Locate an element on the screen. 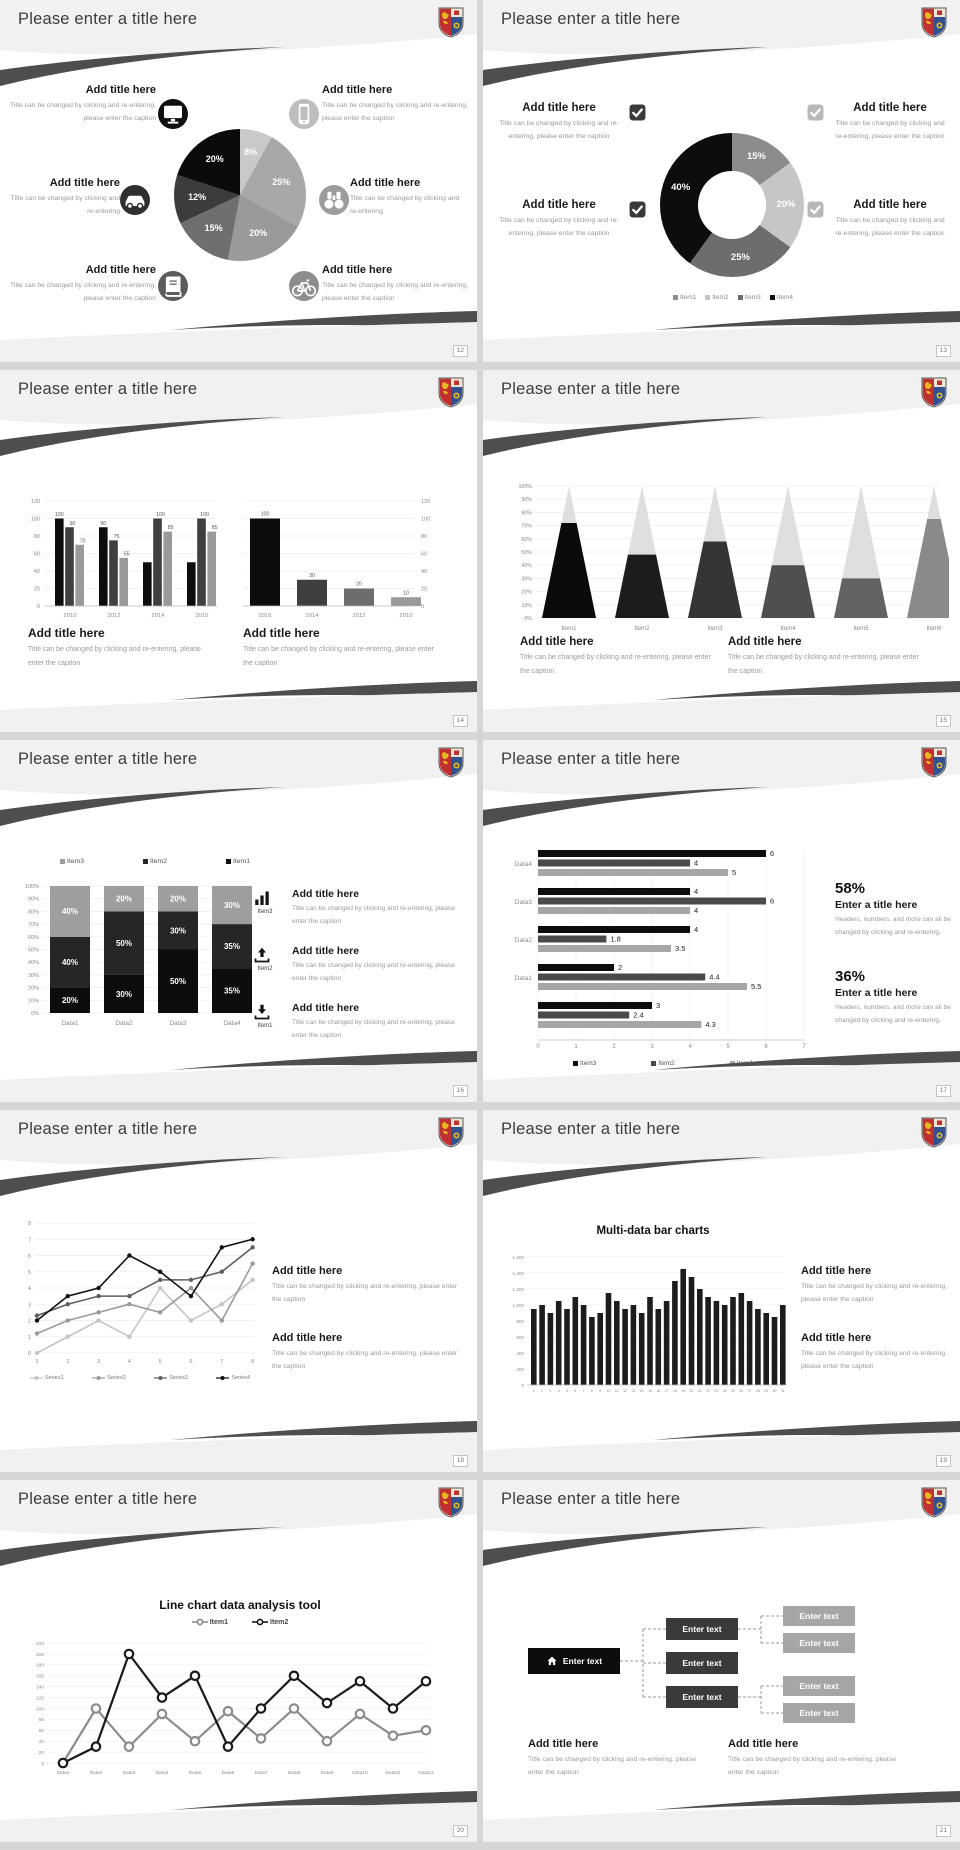 This screenshot has width=960, height=1850. svg-text: 11 is located at coordinates (617, 1391).